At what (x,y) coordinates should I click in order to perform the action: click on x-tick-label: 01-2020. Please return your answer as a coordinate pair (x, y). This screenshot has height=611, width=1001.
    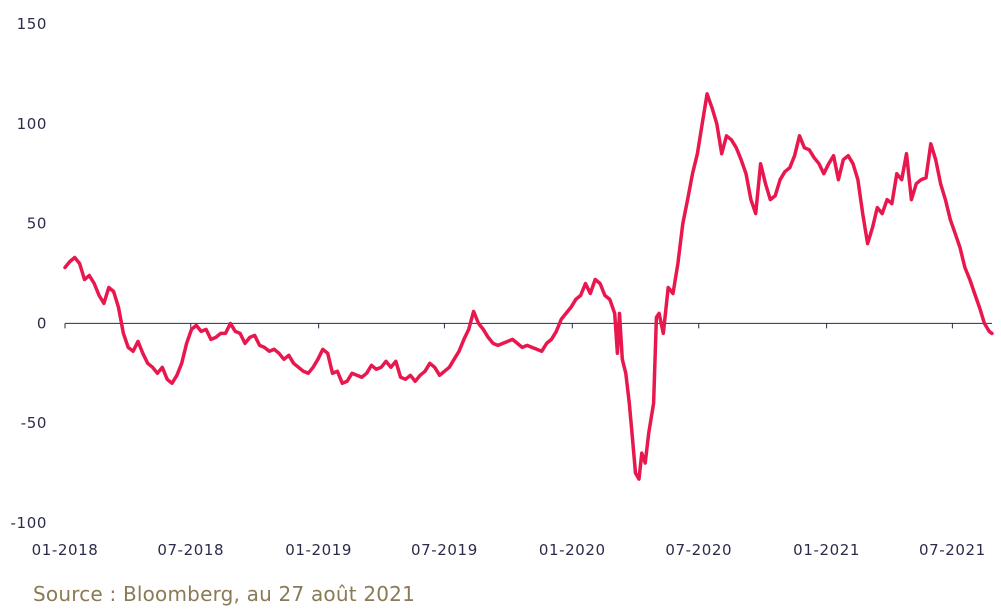
    Looking at the image, I should click on (572, 550).